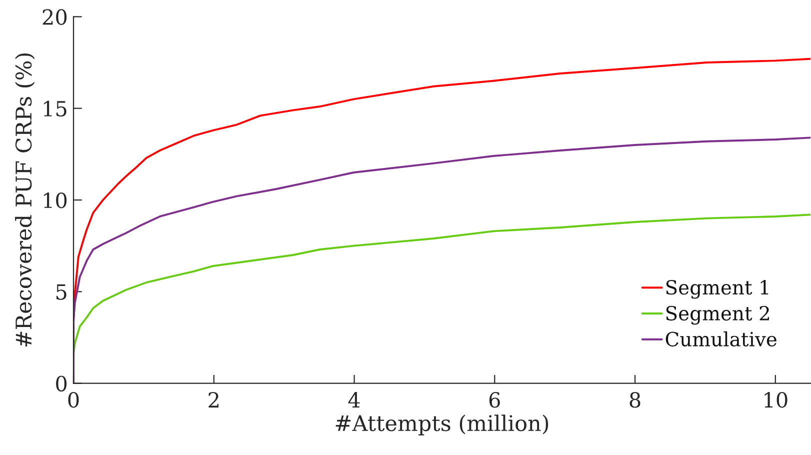 This screenshot has height=455, width=811. What do you see at coordinates (55, 200) in the screenshot?
I see `y-tick-label: 10` at bounding box center [55, 200].